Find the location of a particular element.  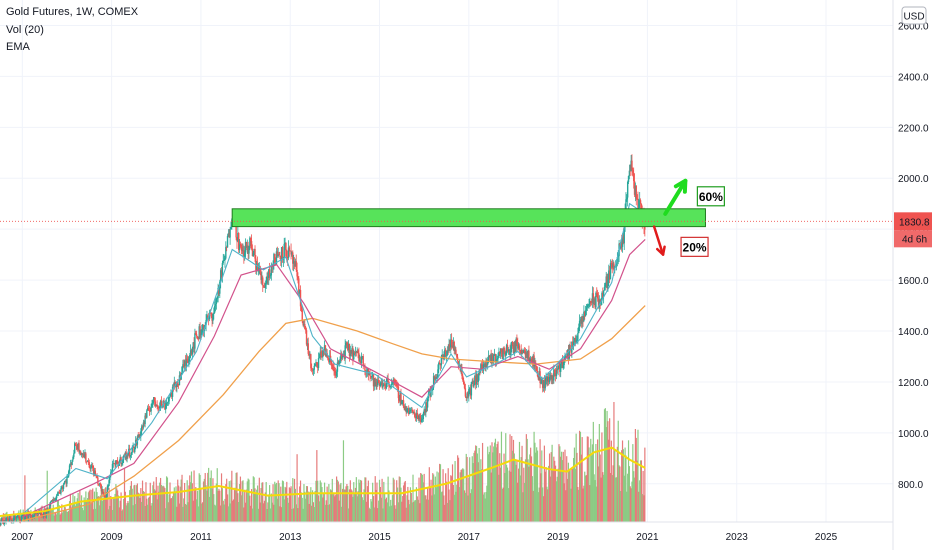

currency-button-label: USD is located at coordinates (913, 17).